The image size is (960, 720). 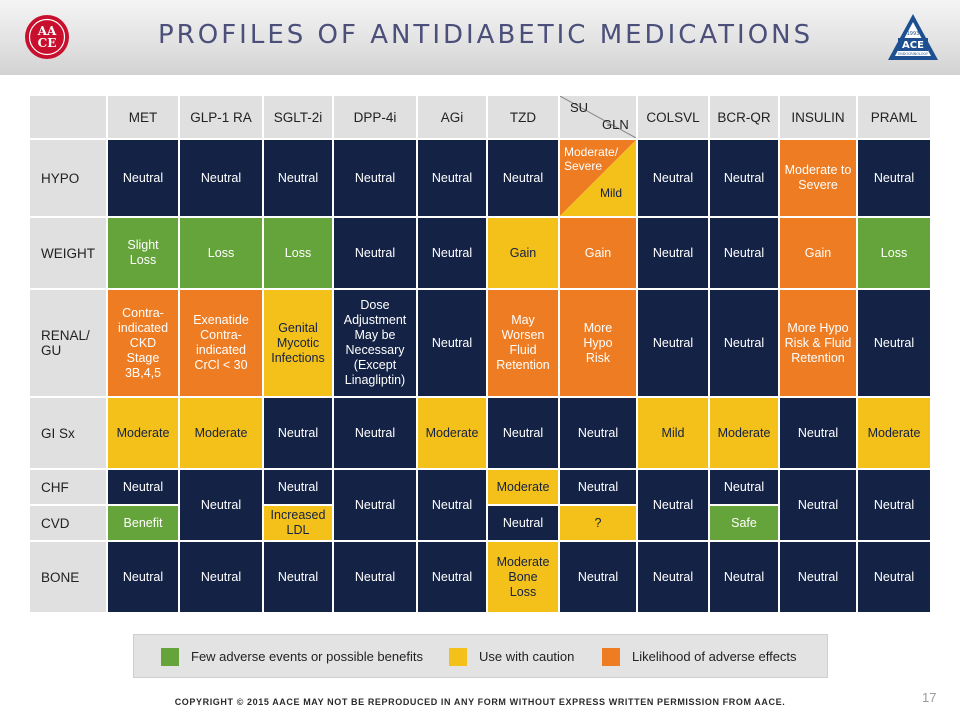 I want to click on svg-text: 1993, so click(x=913, y=34).